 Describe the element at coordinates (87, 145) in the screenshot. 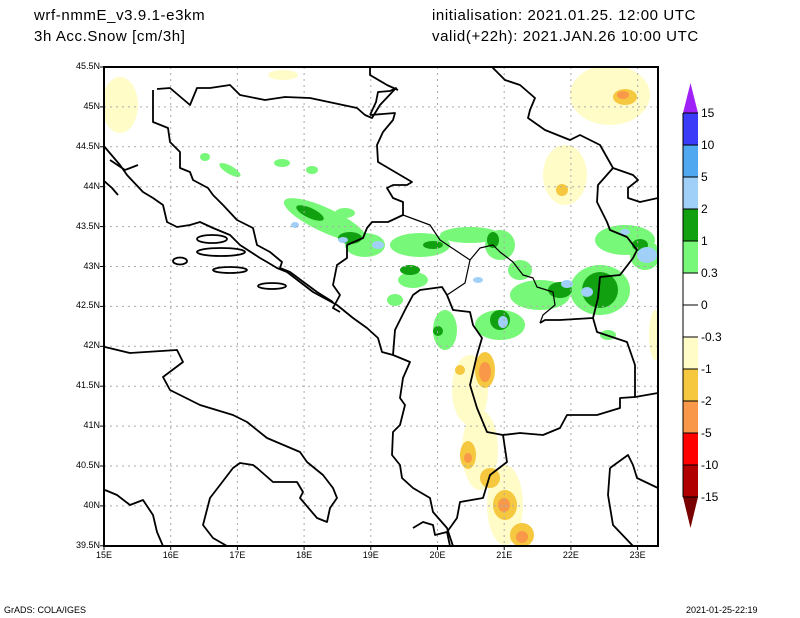

I see `lat-label: 44.5N` at that location.